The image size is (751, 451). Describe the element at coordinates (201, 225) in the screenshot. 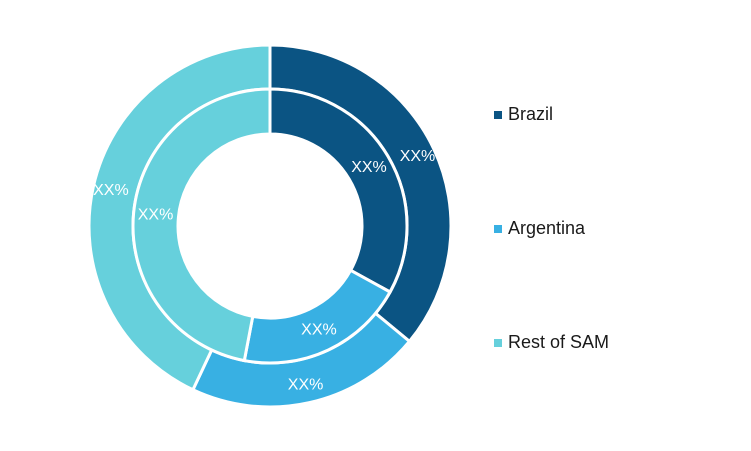

I see `inner-slice-rest-of-sam` at that location.